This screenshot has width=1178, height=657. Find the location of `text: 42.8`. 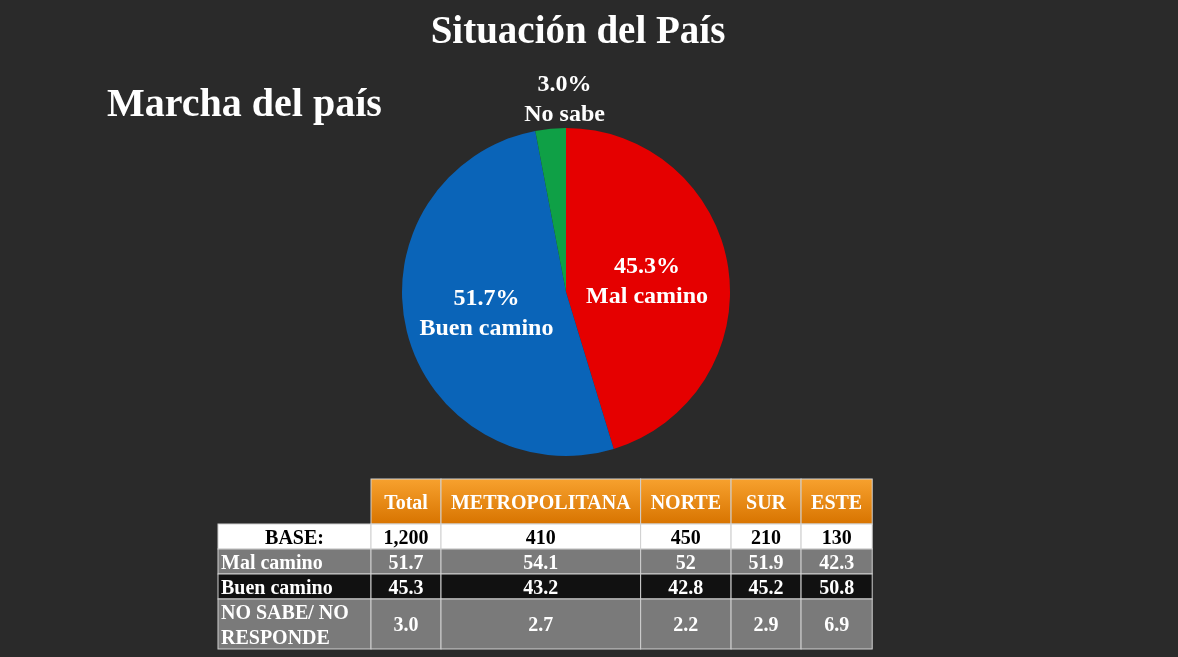

text: 42.8 is located at coordinates (686, 586).